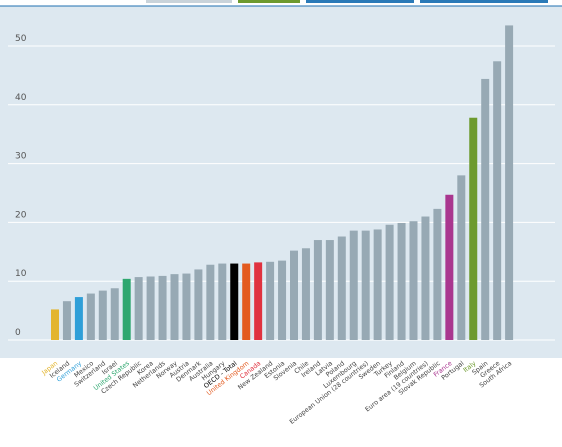 Image resolution: width=562 pixels, height=447 pixels. Describe the element at coordinates (21, 186) in the screenshot. I see `y-axis-tick-labels: 0 10 20 30 40 50` at that location.